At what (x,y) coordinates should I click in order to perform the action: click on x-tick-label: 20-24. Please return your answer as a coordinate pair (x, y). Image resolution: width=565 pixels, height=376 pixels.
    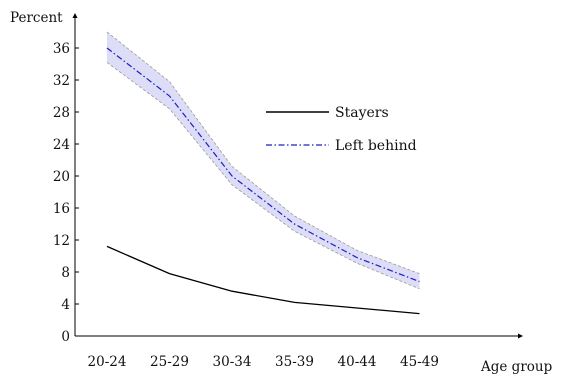
    Looking at the image, I should click on (107, 362).